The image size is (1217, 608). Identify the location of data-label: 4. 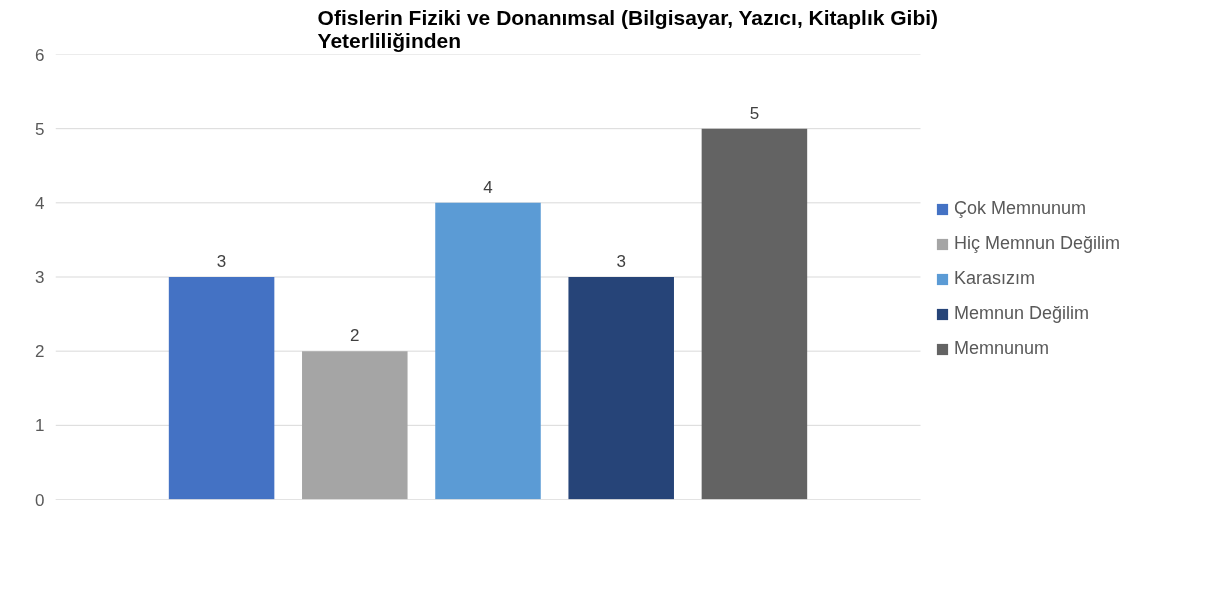
(488, 187).